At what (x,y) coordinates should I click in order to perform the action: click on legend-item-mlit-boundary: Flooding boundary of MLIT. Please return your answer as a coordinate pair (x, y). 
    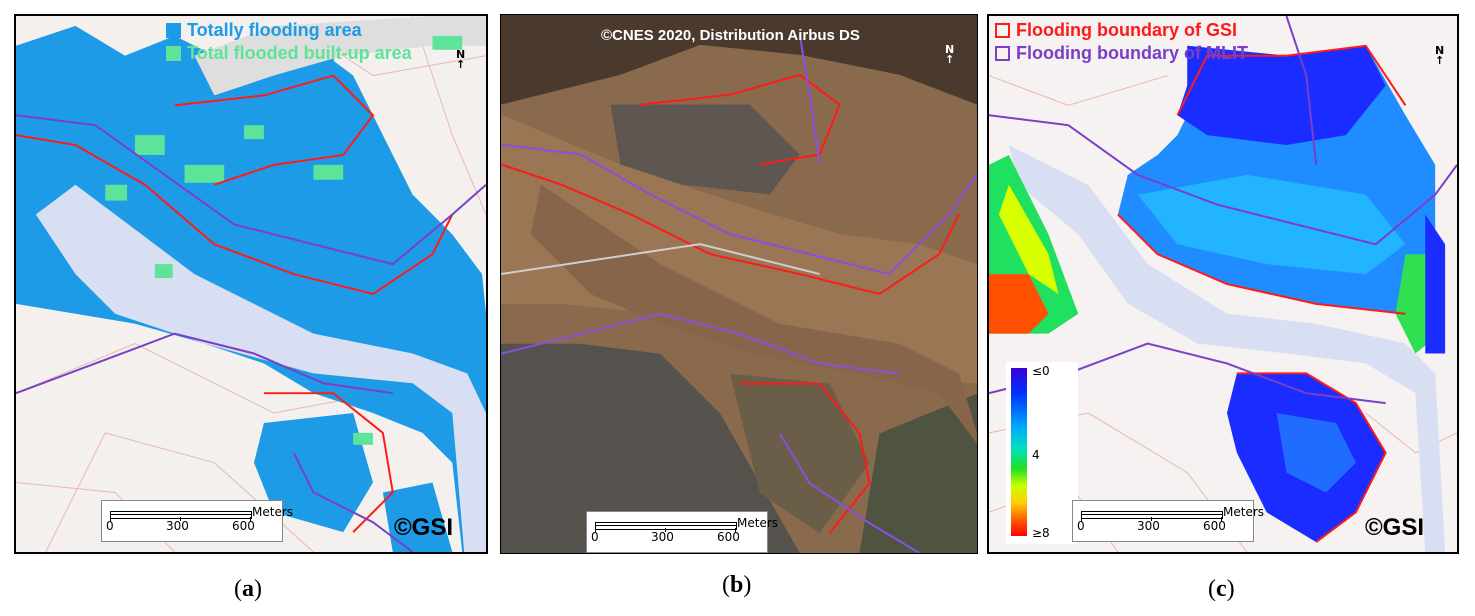
    Looking at the image, I should click on (1121, 53).